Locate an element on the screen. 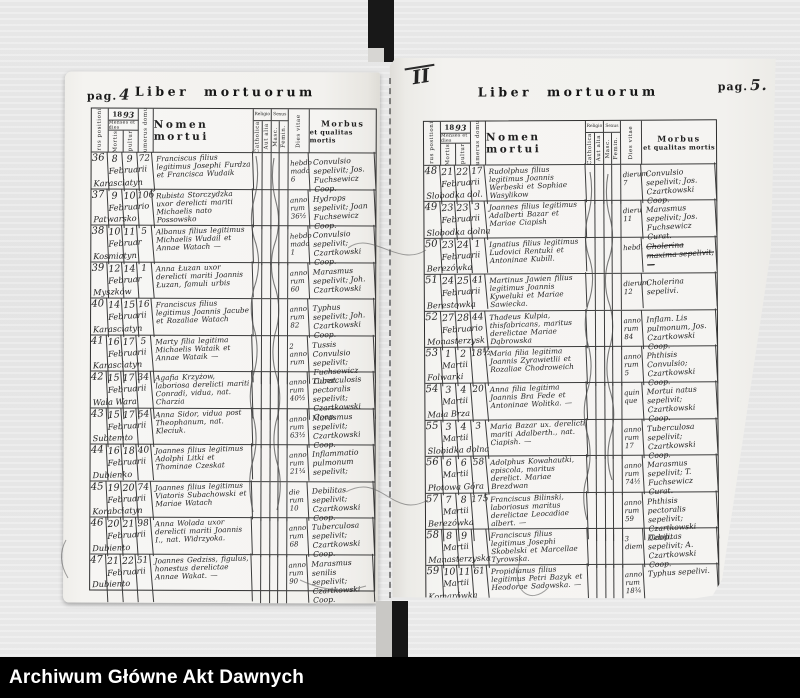  header-masc: Masc. is located at coordinates (608, 149).